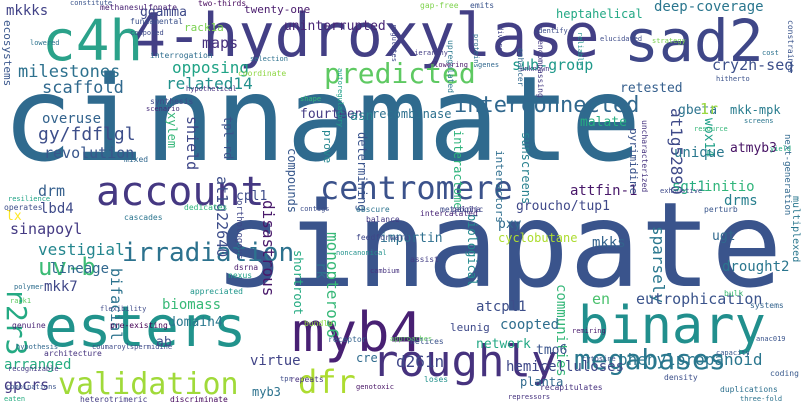 This screenshot has width=808, height=404. What do you see at coordinates (192, 305) in the screenshot?
I see `word: biomass` at bounding box center [192, 305].